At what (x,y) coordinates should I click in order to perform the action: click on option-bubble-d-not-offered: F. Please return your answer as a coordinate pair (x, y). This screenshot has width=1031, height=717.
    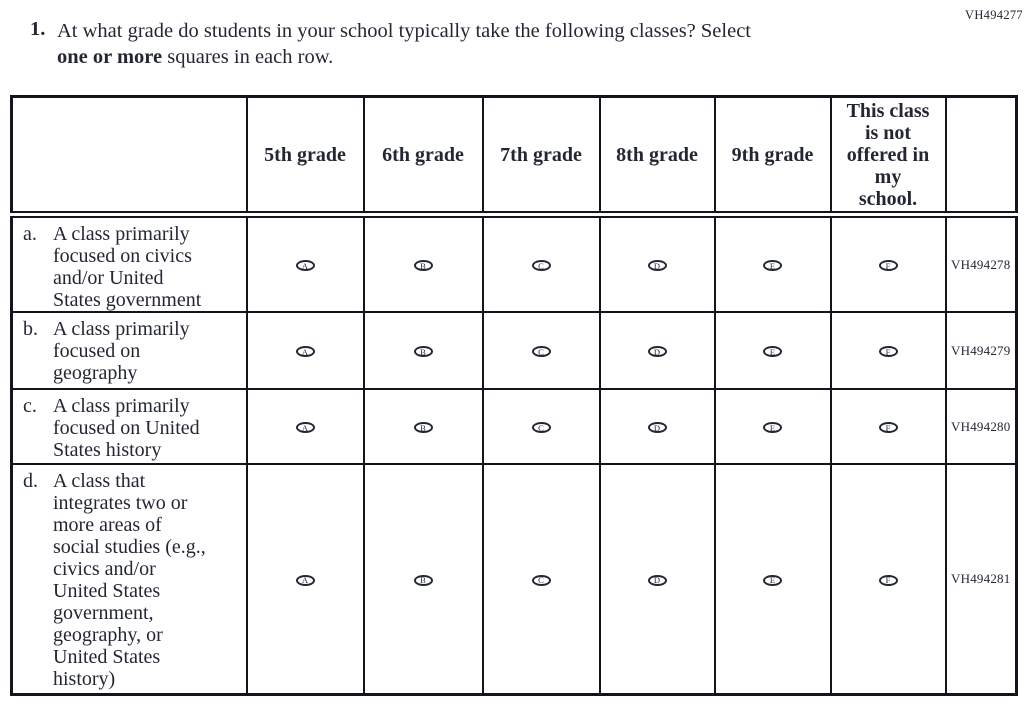
    Looking at the image, I should click on (888, 580).